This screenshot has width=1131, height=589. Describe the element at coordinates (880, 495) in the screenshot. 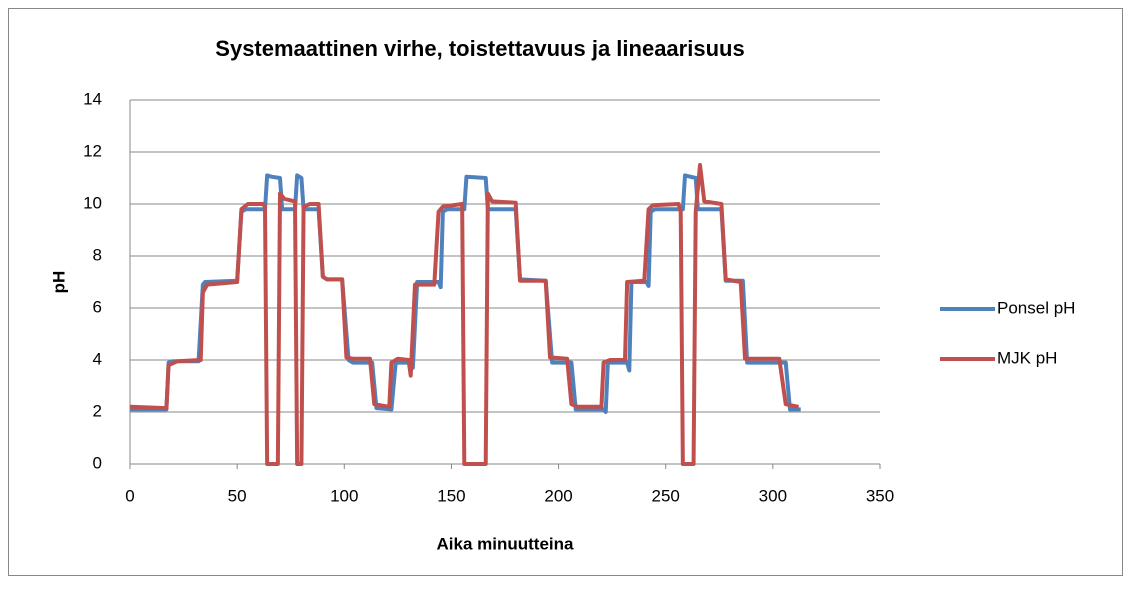

I see `x-tick-label: 350` at that location.